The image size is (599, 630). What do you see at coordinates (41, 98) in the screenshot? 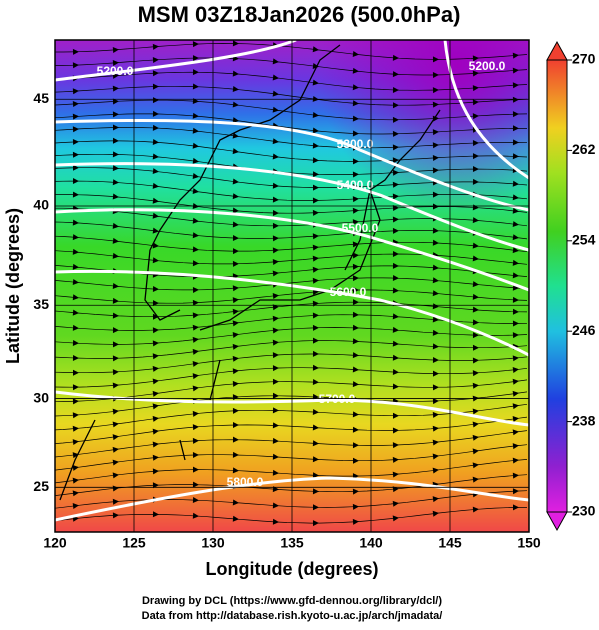
I see `y-tick-label: 45` at bounding box center [41, 98].